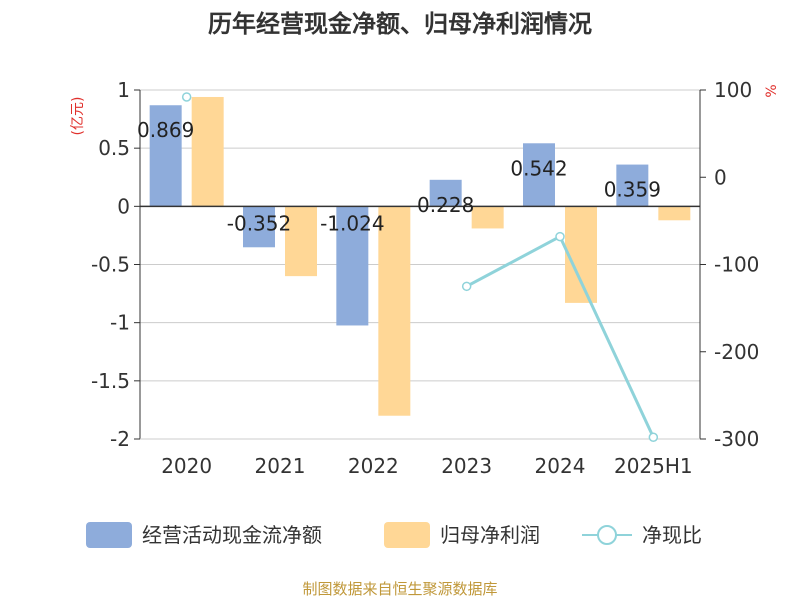 This screenshot has width=800, height=604. What do you see at coordinates (733, 90) in the screenshot?
I see `y-right-tick-label: 100` at bounding box center [733, 90].